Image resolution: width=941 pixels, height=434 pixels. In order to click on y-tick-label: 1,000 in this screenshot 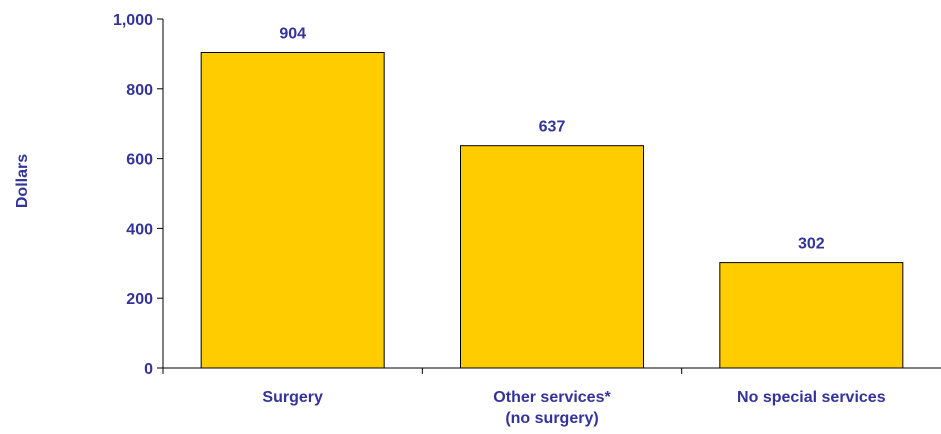, I will do `click(133, 20)`.